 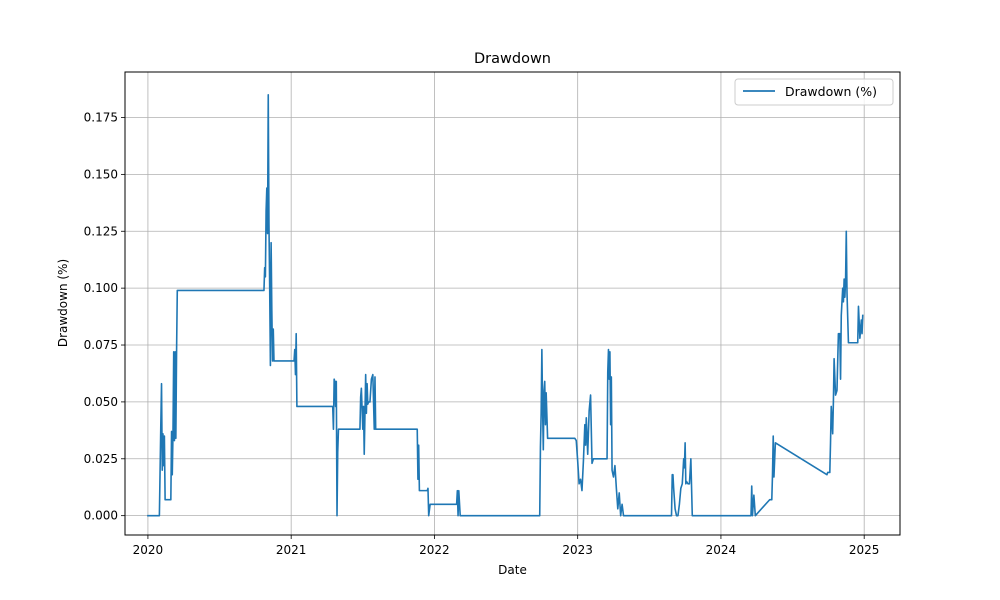 What do you see at coordinates (104, 317) in the screenshot?
I see `y-axis: 0.000 0.025 0.050 0.075 0.100 0.125 0.150 0.175` at bounding box center [104, 317].